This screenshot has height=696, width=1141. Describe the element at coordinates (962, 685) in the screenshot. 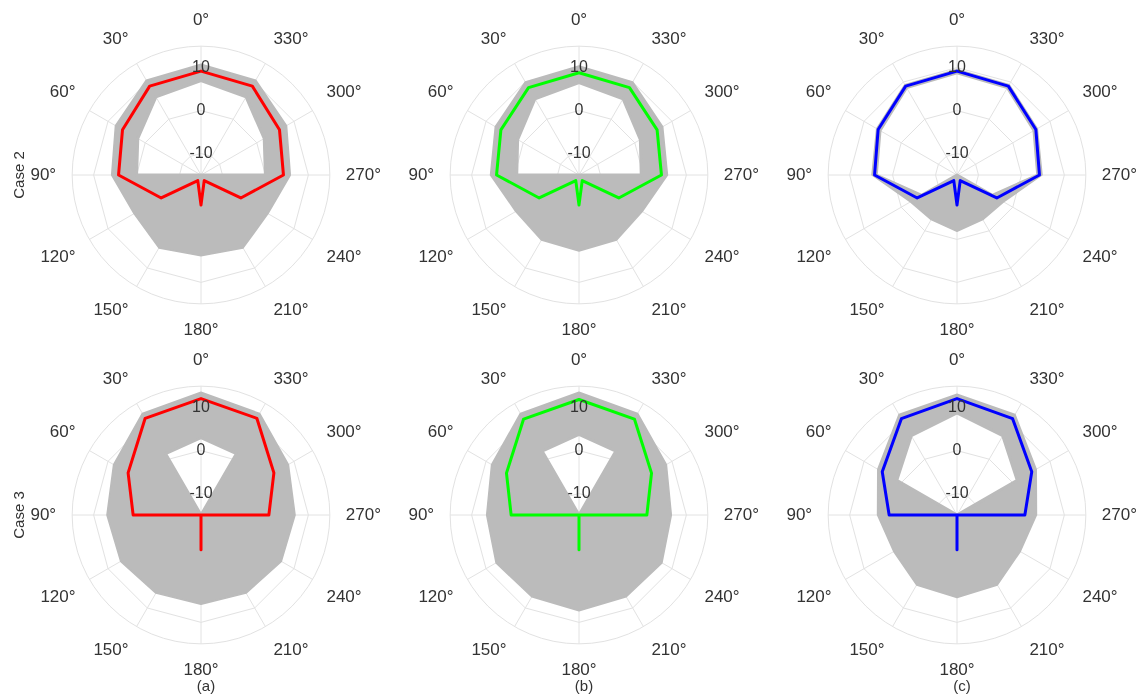

I see `text: (c)` at that location.